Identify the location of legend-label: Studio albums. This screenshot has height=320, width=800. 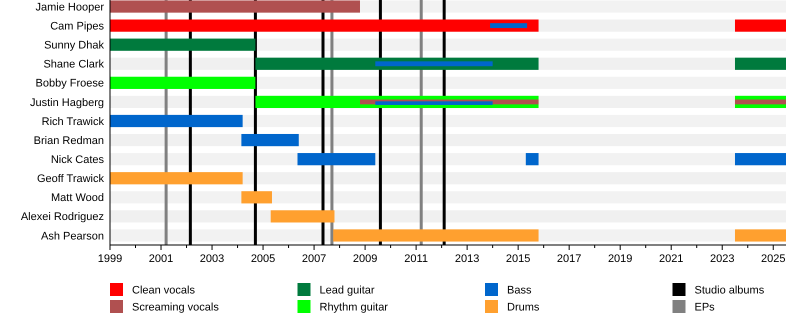
(729, 290).